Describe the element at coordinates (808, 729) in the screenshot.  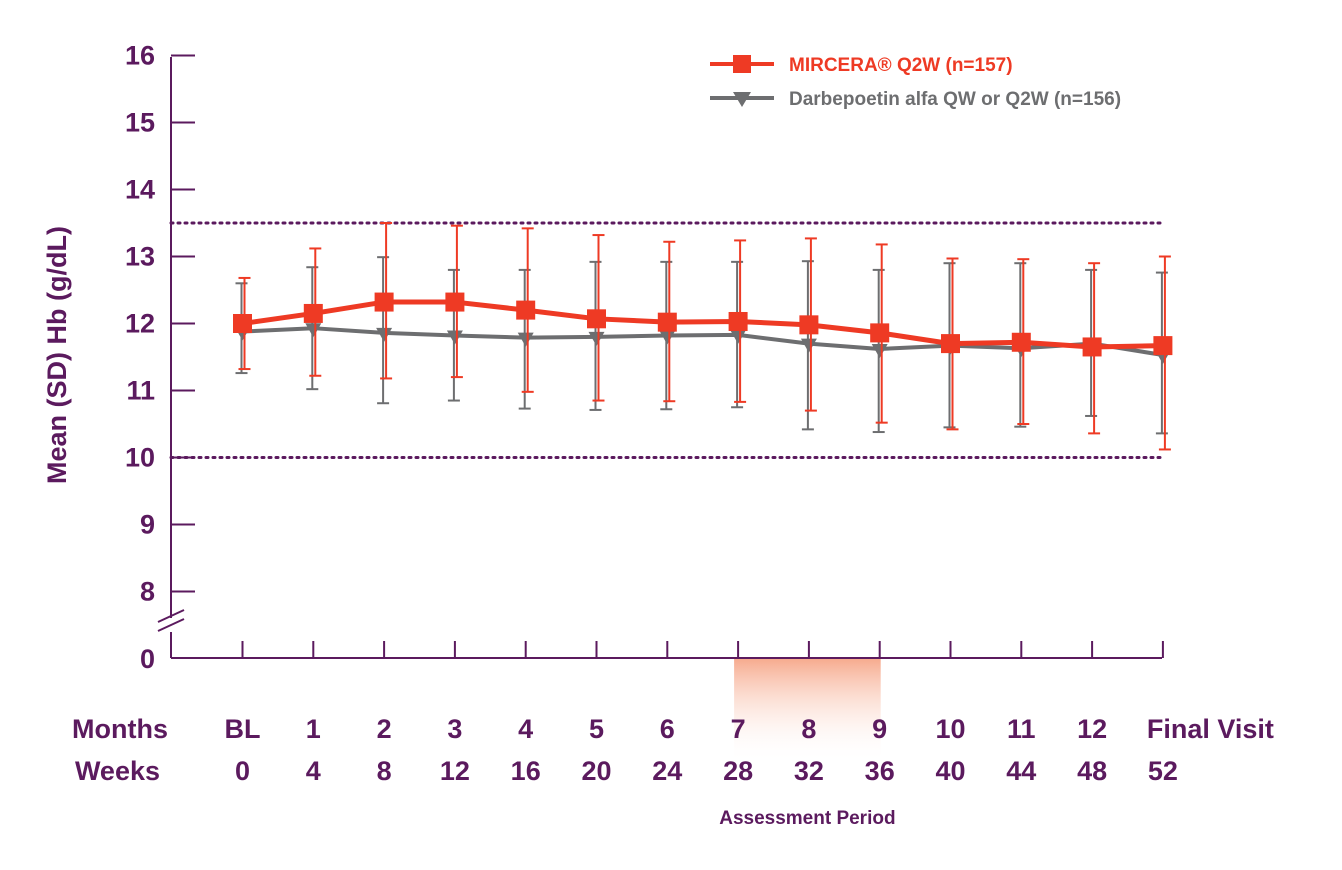
I see `month-label: 8` at that location.